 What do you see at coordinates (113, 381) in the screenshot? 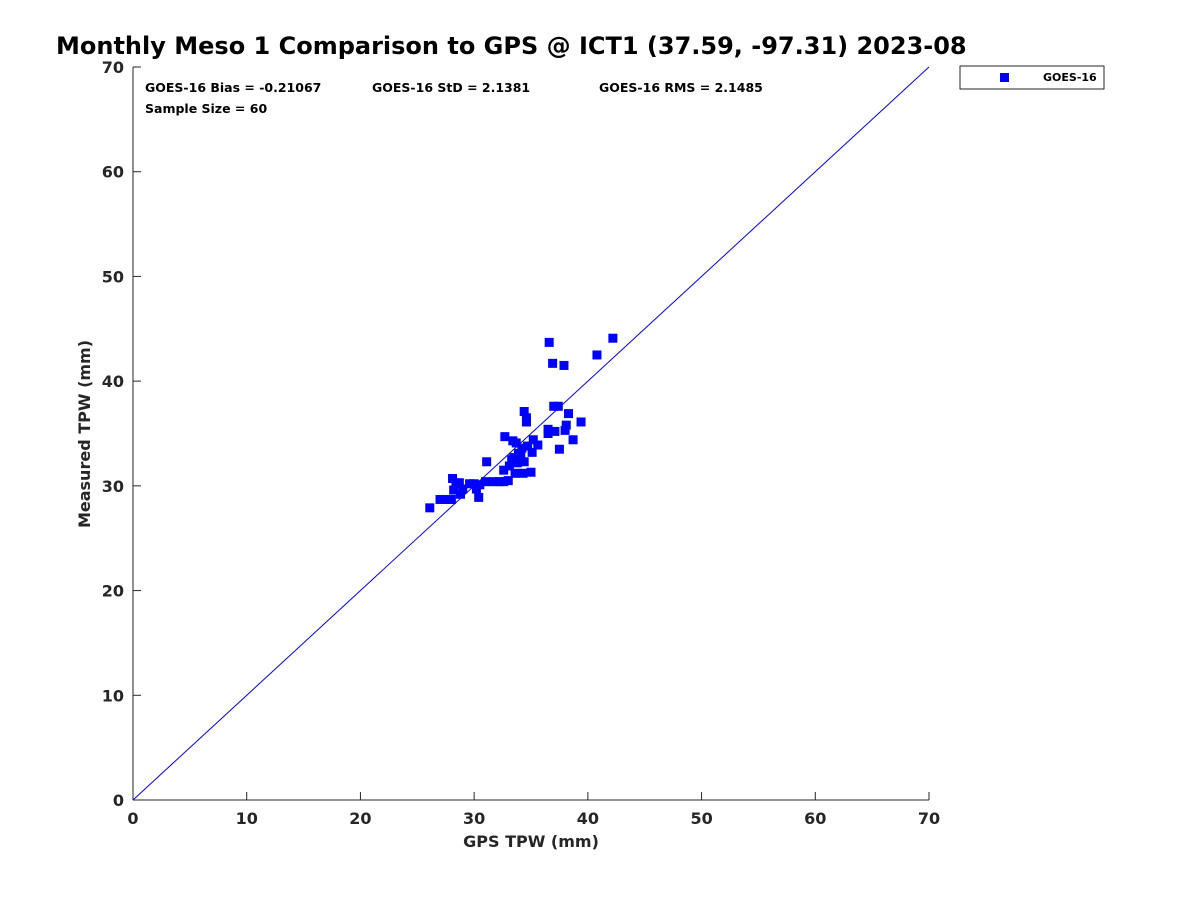
I see `y-tick-label: 40` at bounding box center [113, 381].